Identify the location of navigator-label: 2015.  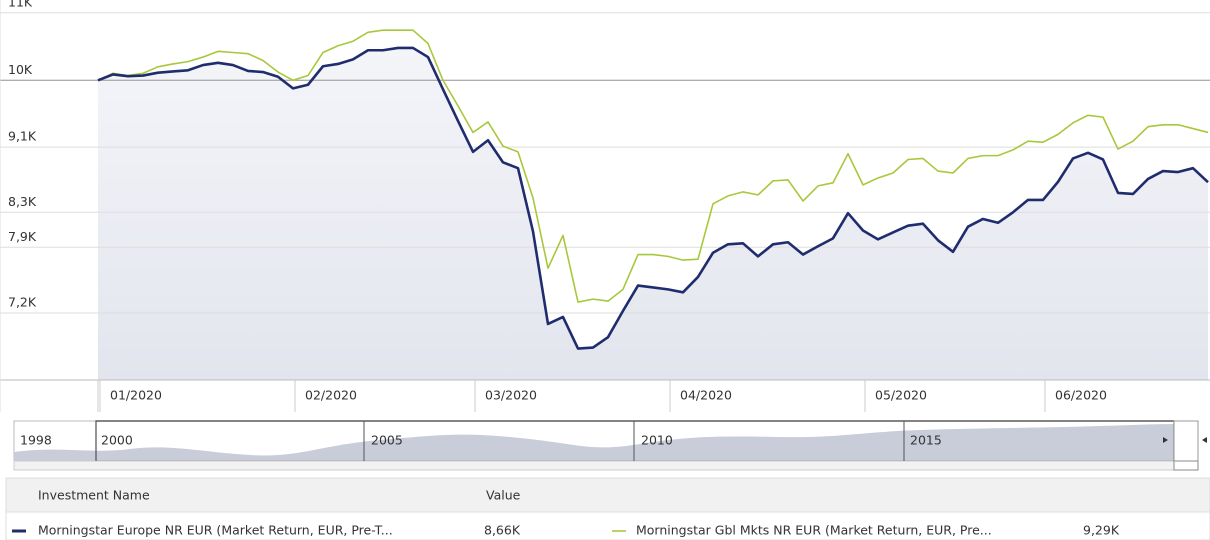
(926, 440).